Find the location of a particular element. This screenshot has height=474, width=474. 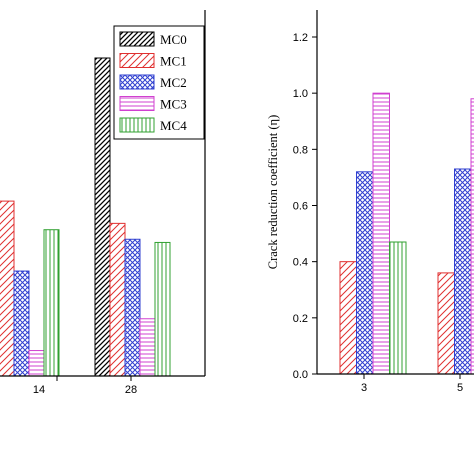

right-y-tick-label: 0.4 is located at coordinates (300, 263).